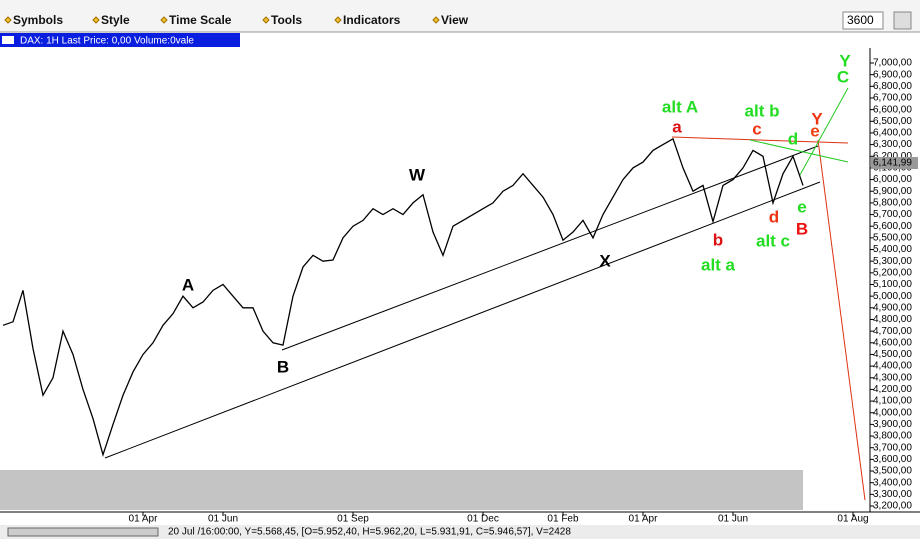 Image resolution: width=920 pixels, height=544 pixels. What do you see at coordinates (892, 366) in the screenshot?
I see `y-tick-label: 4,400,00` at bounding box center [892, 366].